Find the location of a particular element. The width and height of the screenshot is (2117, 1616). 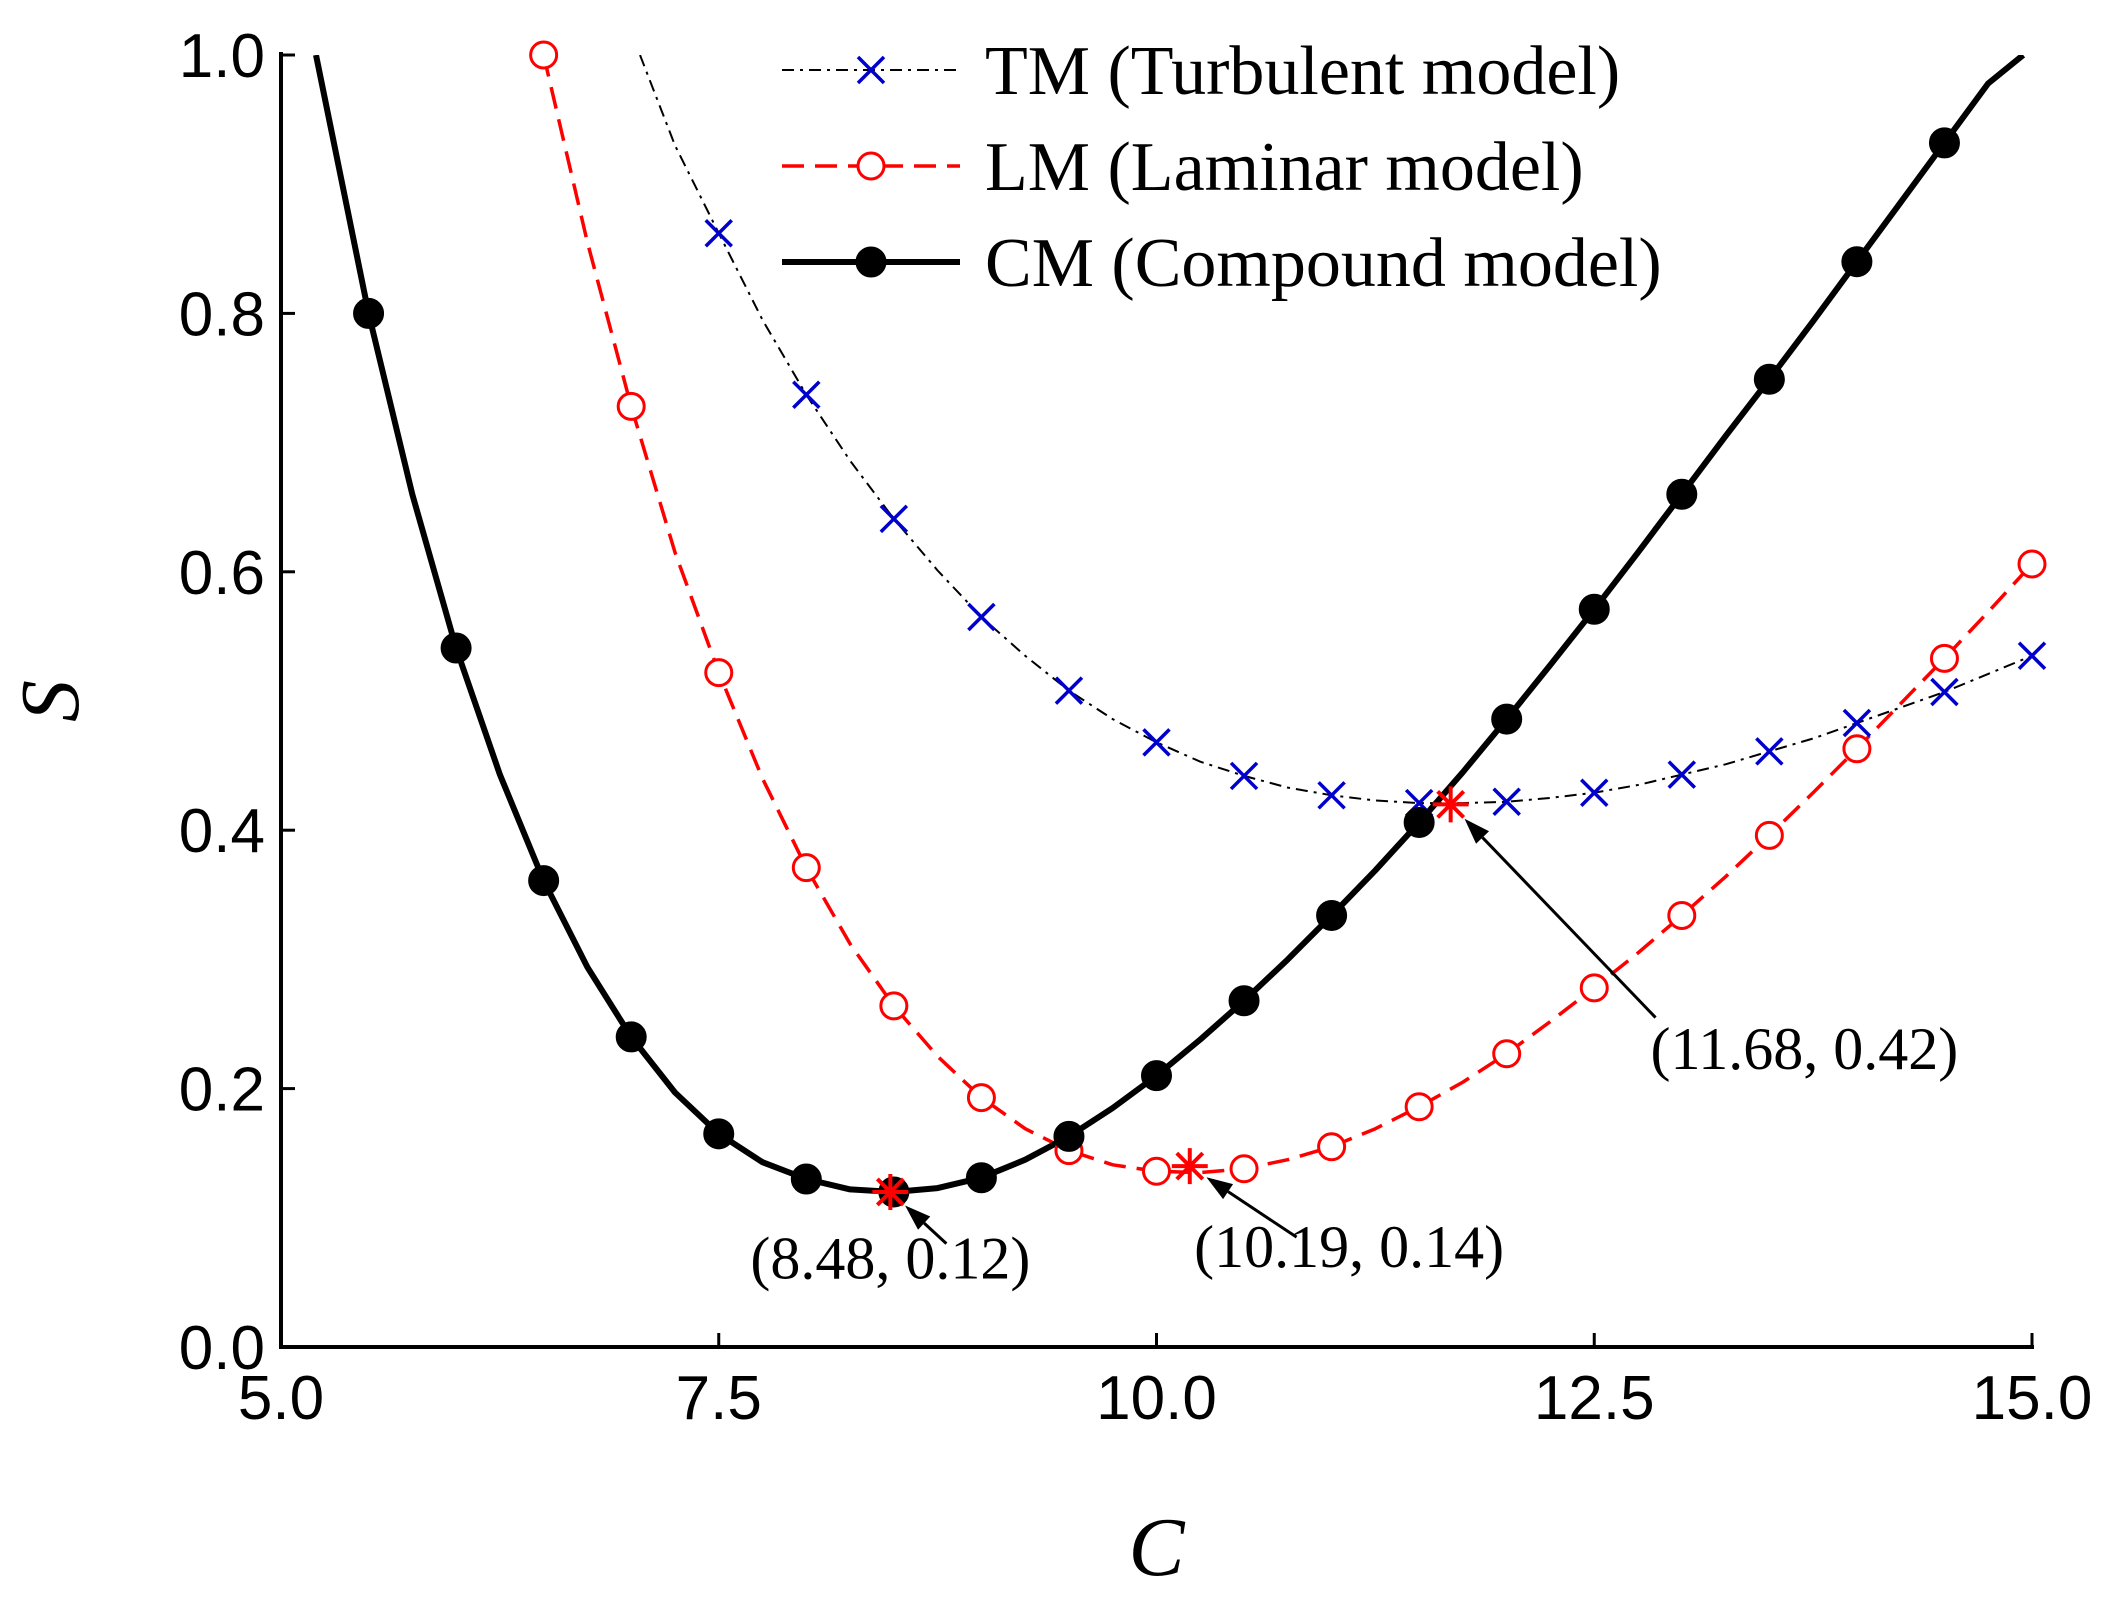

y-axis-title: S is located at coordinates (50, 701).